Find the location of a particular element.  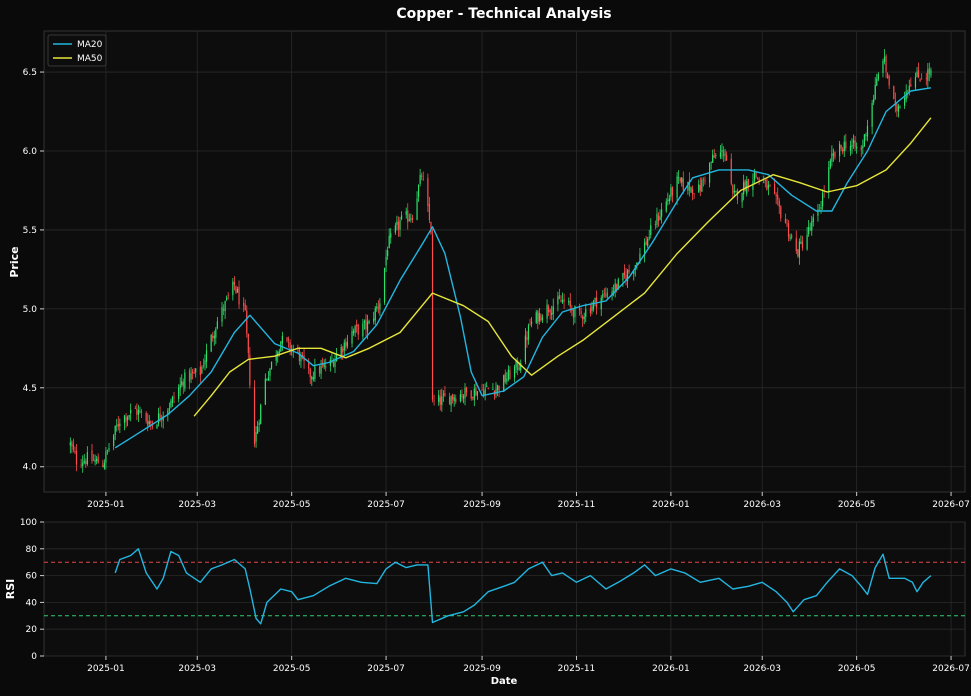

price-x-tick-label: 2025-07 is located at coordinates (386, 505).